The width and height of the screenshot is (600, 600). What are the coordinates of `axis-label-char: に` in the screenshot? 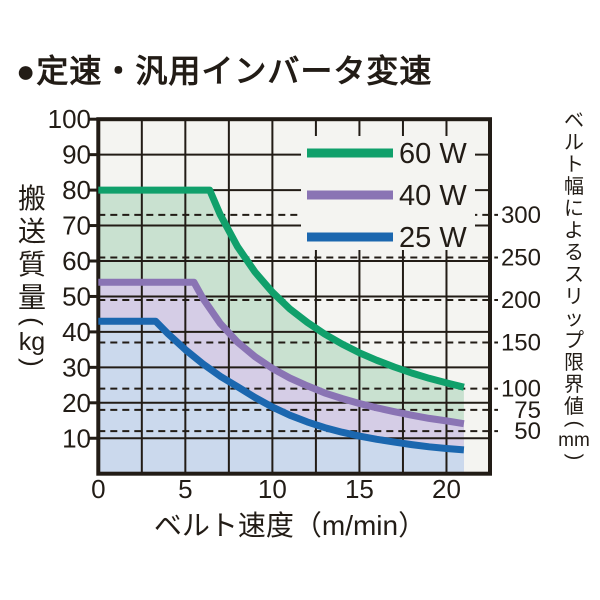 It's located at (574, 209).